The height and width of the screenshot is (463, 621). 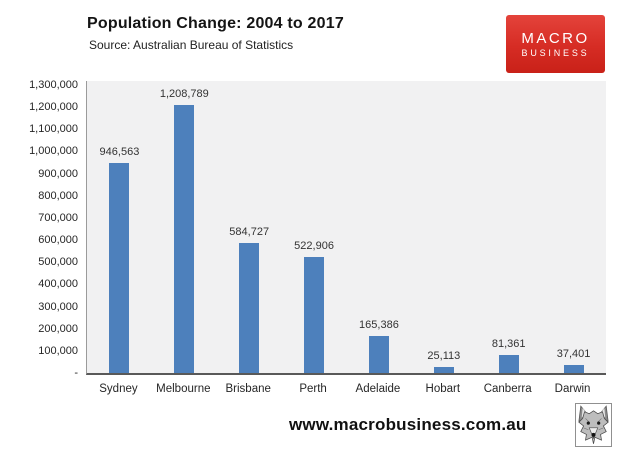 What do you see at coordinates (443, 370) in the screenshot?
I see `bar-hobart` at bounding box center [443, 370].